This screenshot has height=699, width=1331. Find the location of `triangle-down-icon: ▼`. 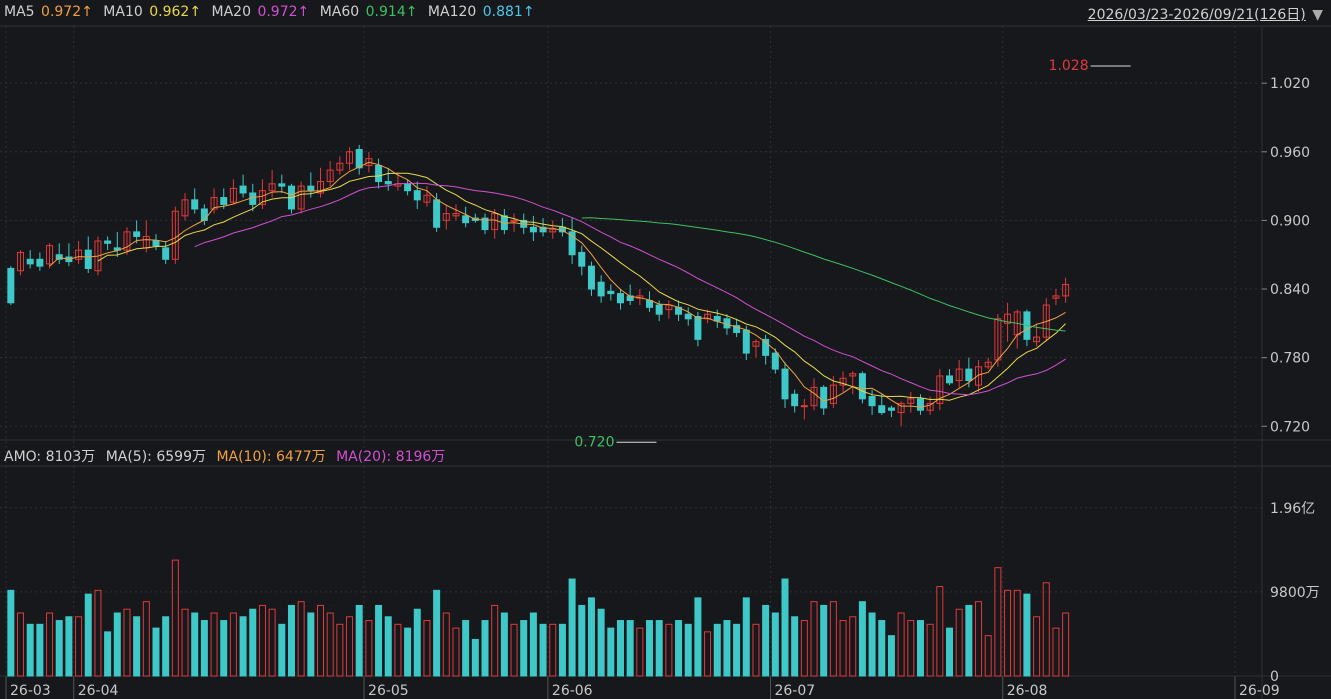

triangle-down-icon: ▼ is located at coordinates (1317, 15).